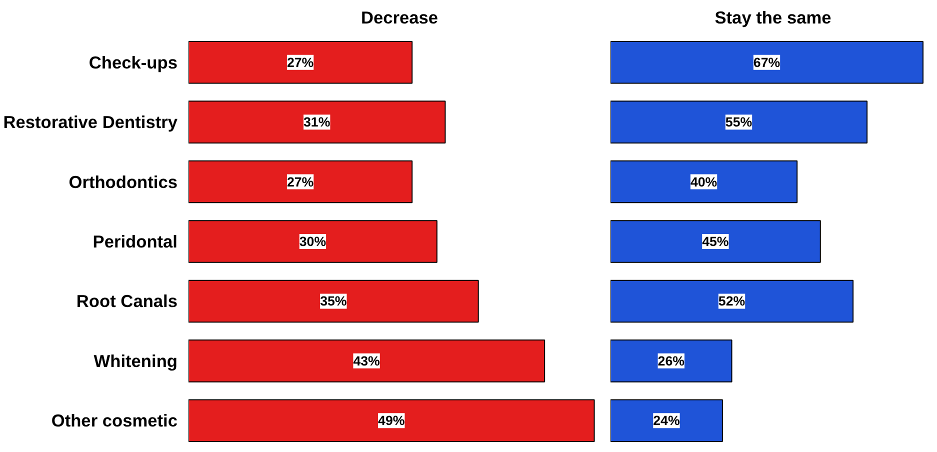 Image resolution: width=937 pixels, height=452 pixels. I want to click on data-label: 67%, so click(766, 62).